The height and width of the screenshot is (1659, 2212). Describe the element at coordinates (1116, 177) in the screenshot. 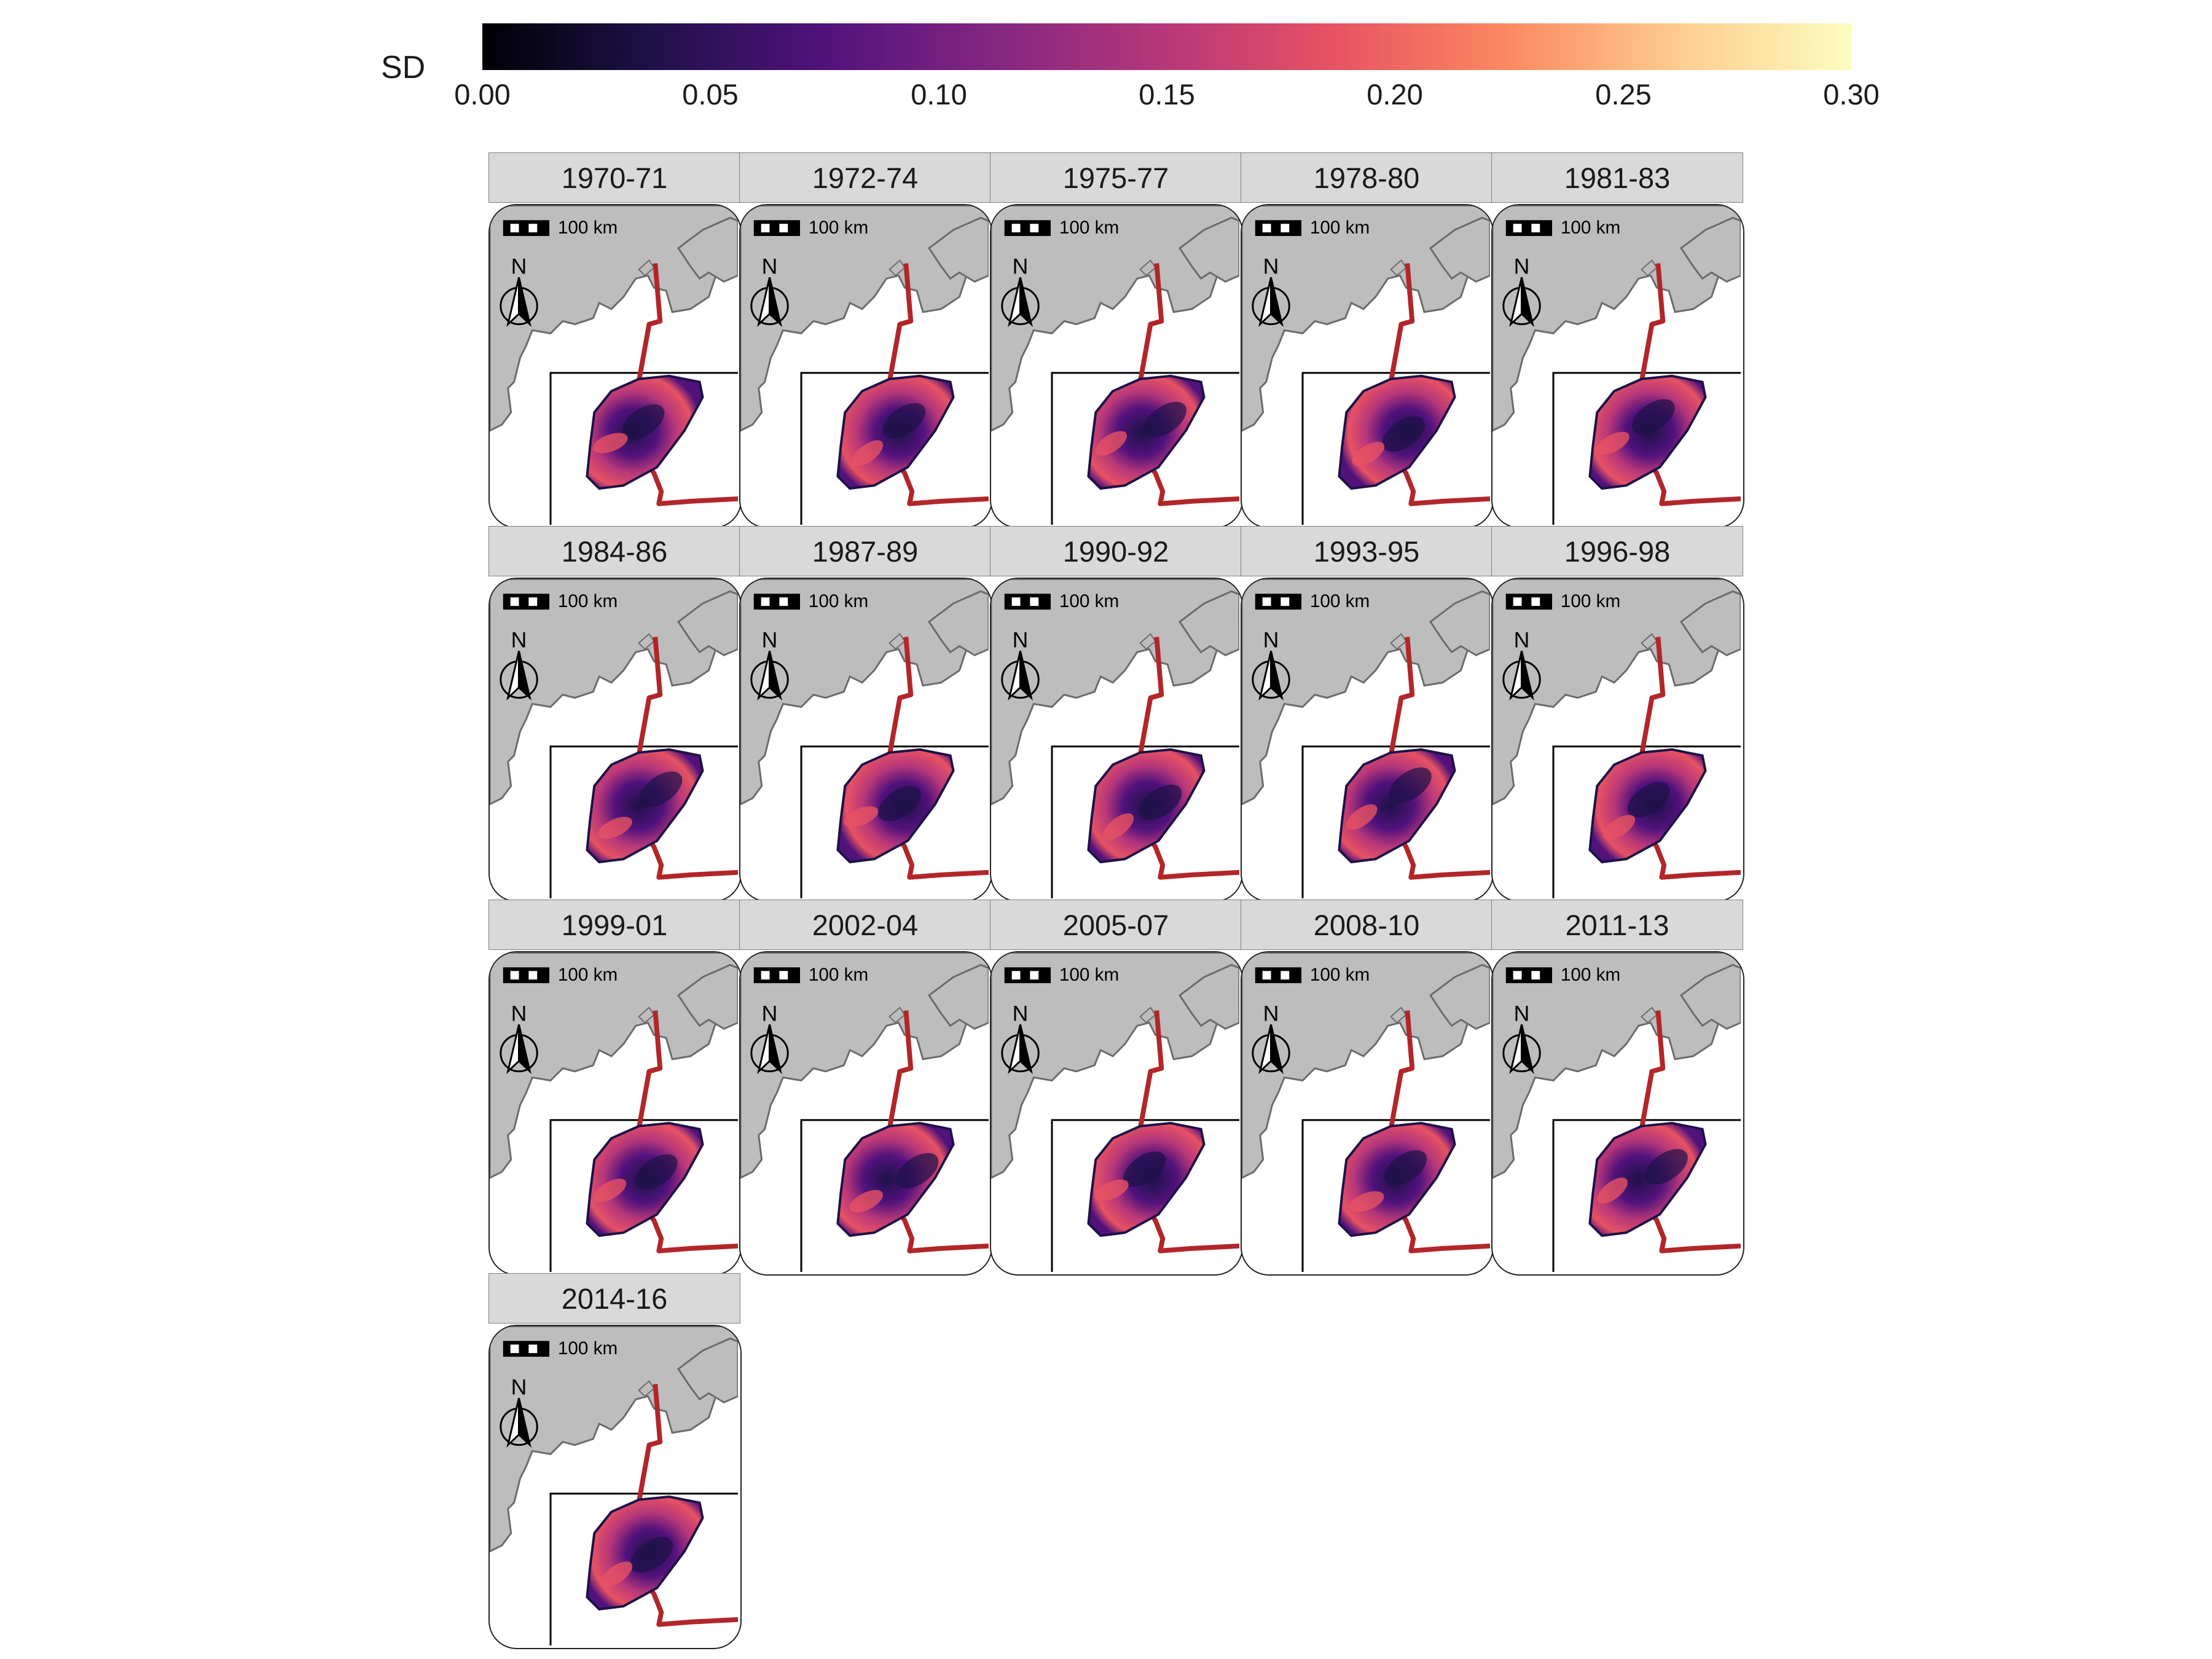

I see `facet-strip-label: 1975-77` at that location.